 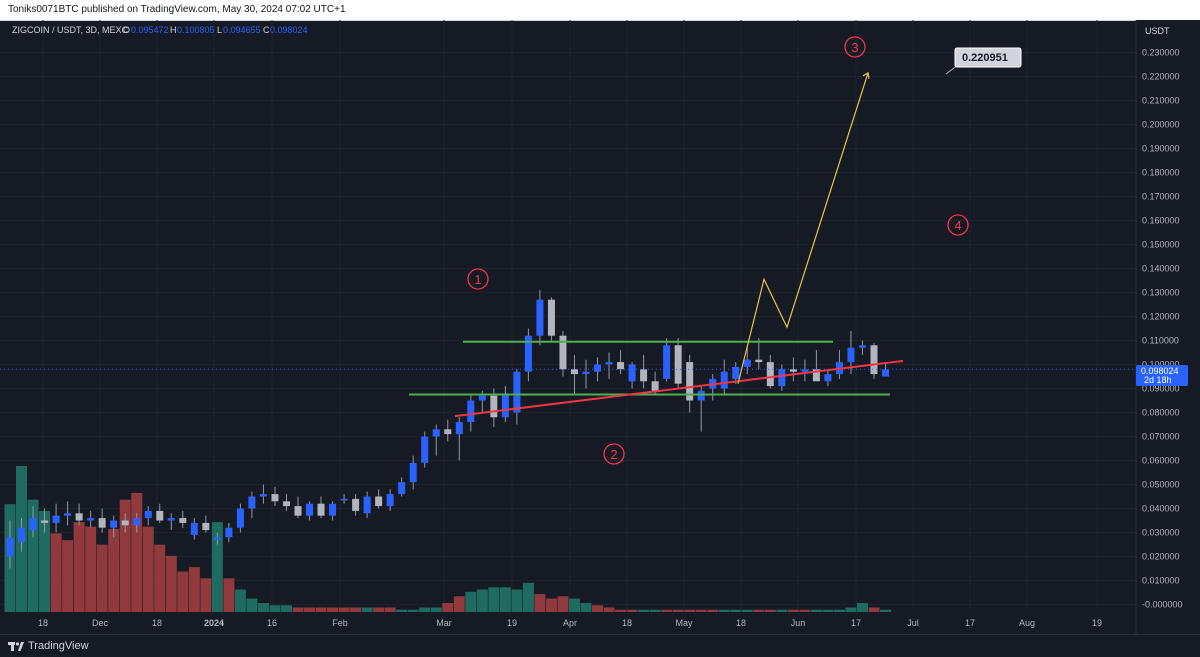 I want to click on svg-text: 3, so click(x=854, y=47).